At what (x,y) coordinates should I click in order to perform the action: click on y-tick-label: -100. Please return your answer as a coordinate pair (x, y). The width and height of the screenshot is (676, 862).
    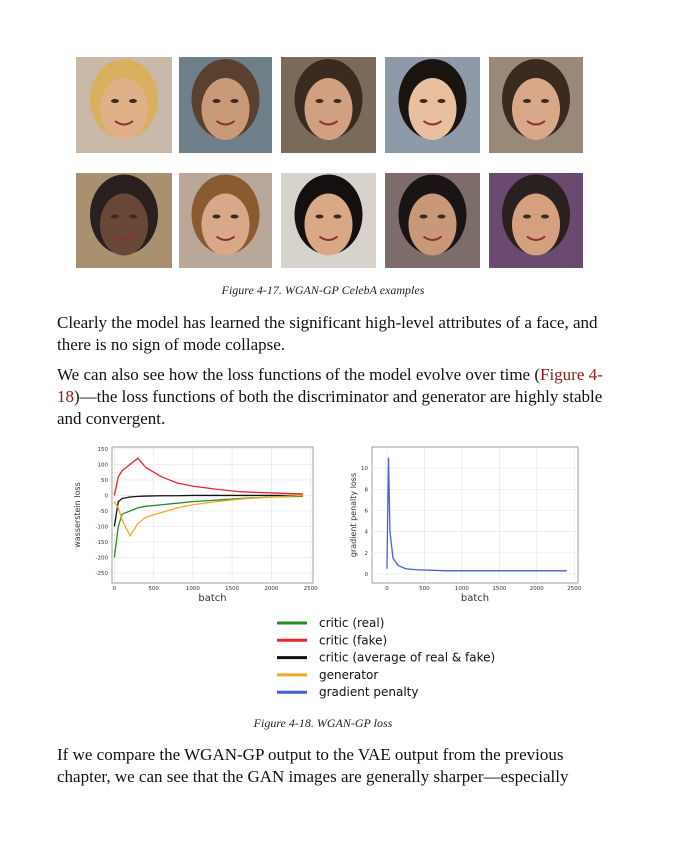
    Looking at the image, I should click on (102, 527).